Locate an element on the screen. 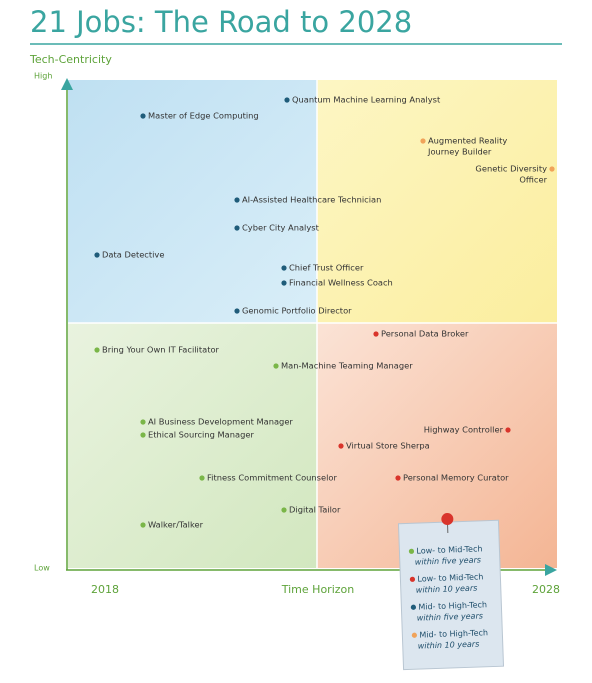 The height and width of the screenshot is (683, 592). job-label: AI-Assisted Healthcare Technician is located at coordinates (311, 200).